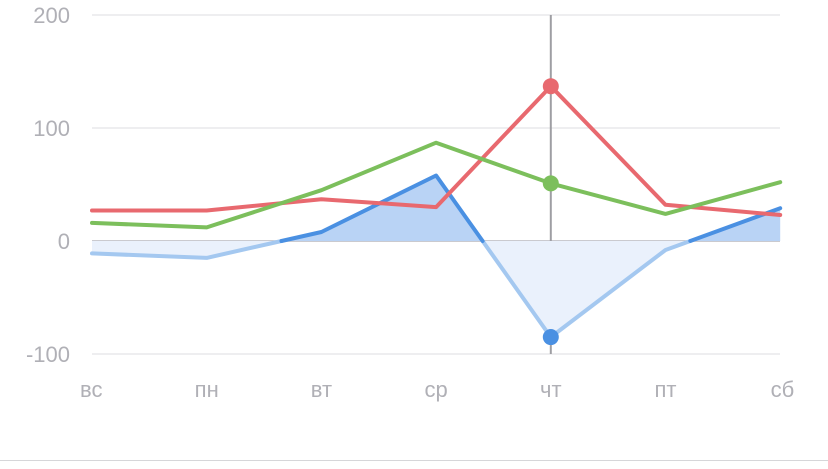 The height and width of the screenshot is (469, 828). Describe the element at coordinates (666, 389) in the screenshot. I see `x-tick-label: пт` at that location.